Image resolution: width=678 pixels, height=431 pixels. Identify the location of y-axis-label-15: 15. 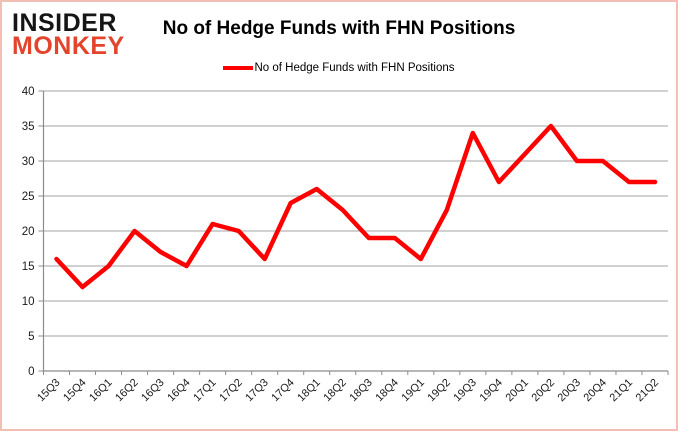
(28, 267).